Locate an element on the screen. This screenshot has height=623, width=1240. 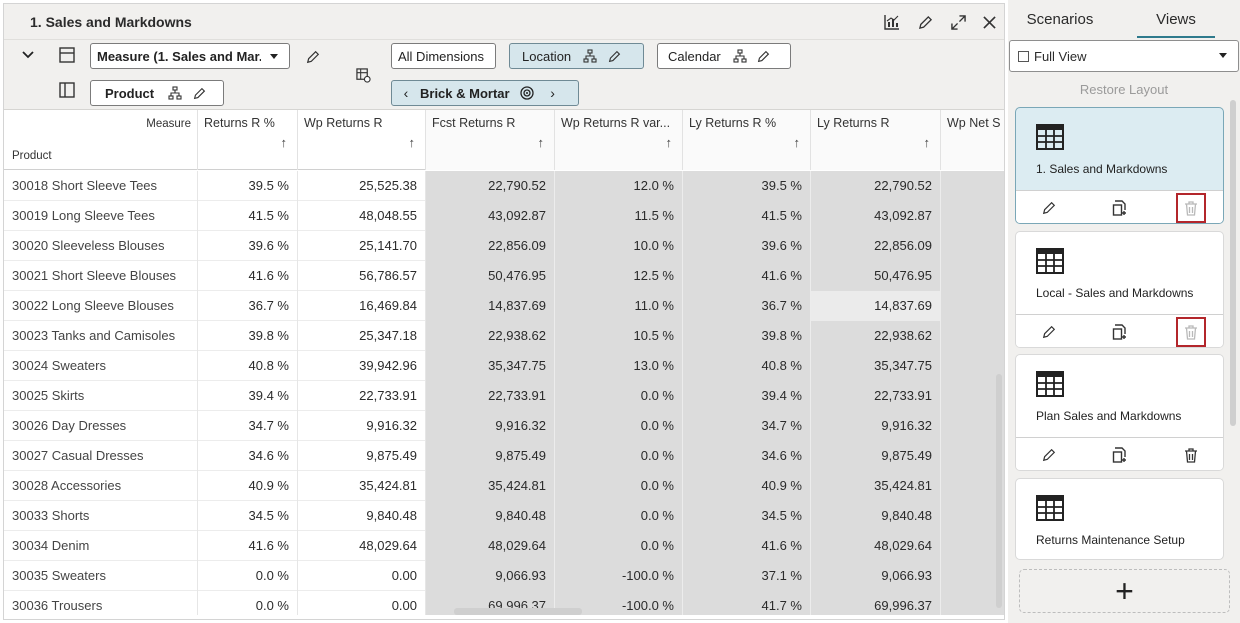
product-cell: 30024 Sweaters is located at coordinates (101, 366).